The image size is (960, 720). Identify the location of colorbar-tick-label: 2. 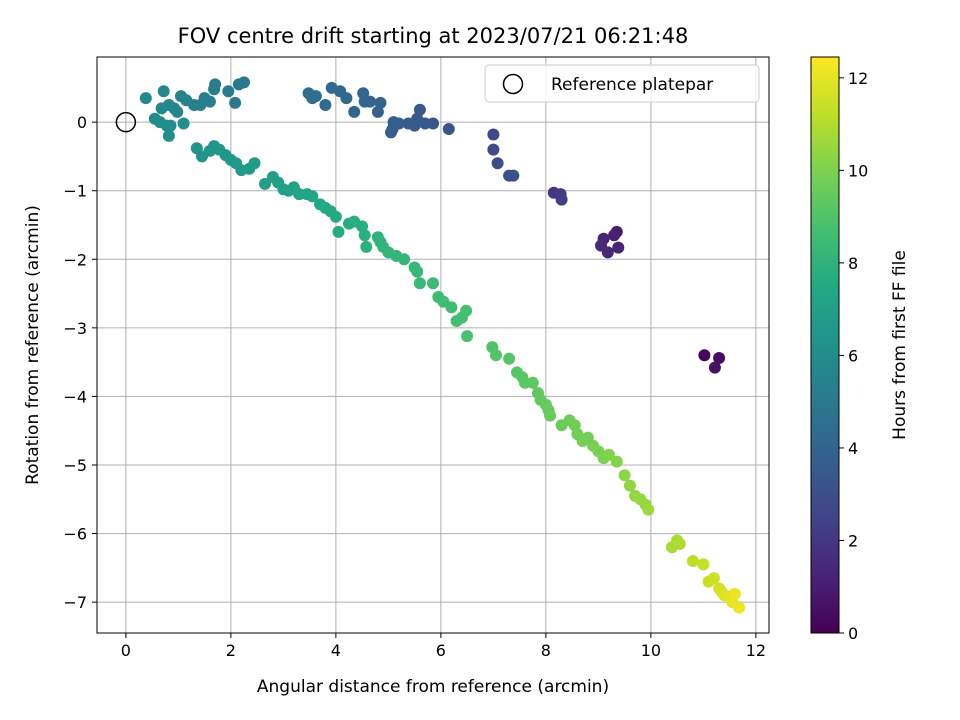
(853, 540).